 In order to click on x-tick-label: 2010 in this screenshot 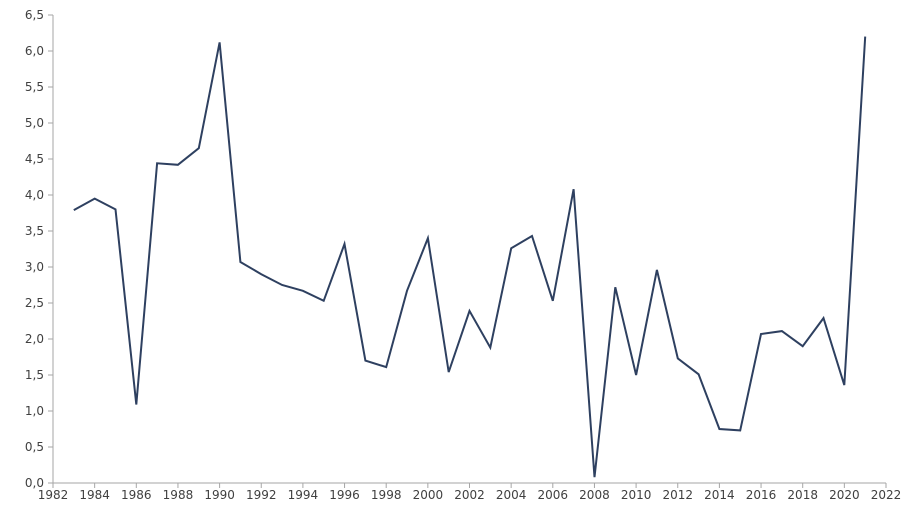, I will do `click(636, 495)`.